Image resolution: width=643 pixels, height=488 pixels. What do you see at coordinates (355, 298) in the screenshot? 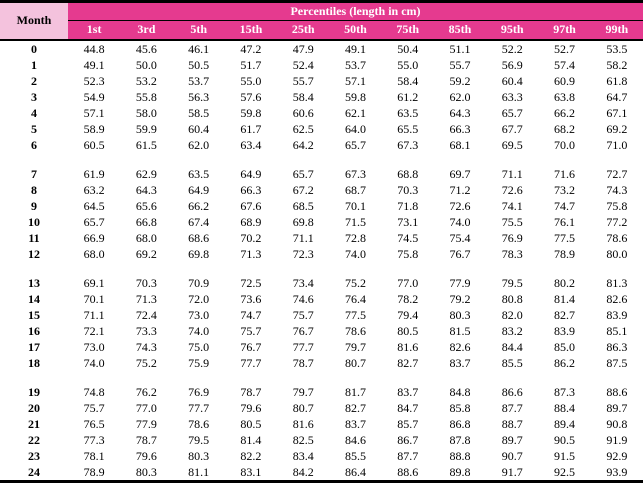
I see `value-cell: 76.4` at bounding box center [355, 298].